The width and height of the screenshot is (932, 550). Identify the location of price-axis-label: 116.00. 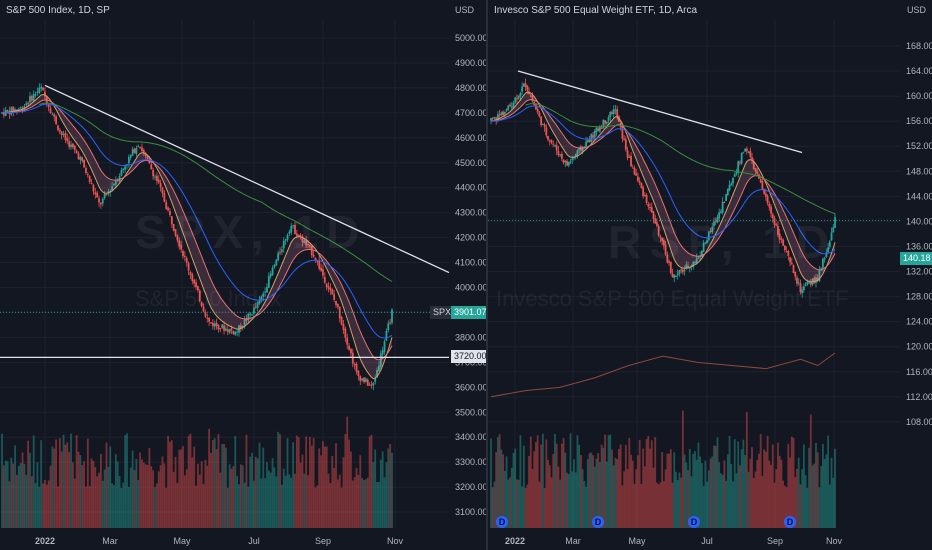
(919, 372).